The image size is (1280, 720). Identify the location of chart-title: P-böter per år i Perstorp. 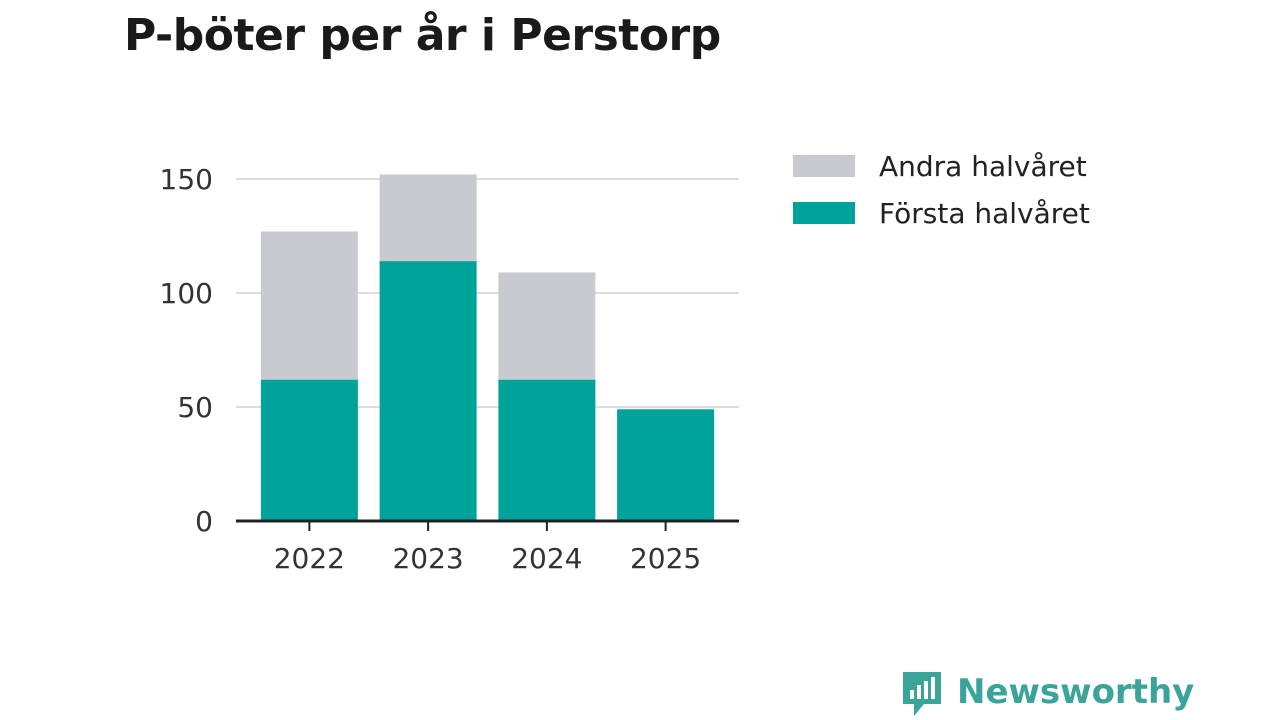
(422, 35).